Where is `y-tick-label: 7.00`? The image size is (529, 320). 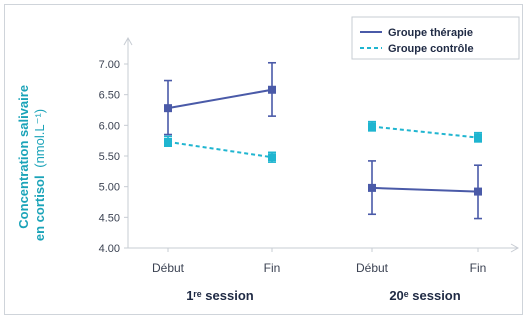
y-tick-label: 7.00 is located at coordinates (109, 65).